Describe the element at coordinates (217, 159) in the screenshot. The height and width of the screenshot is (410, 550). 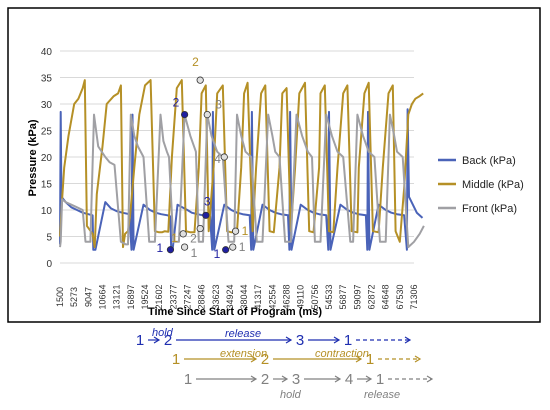
I see `annotation-label: 4` at that location.